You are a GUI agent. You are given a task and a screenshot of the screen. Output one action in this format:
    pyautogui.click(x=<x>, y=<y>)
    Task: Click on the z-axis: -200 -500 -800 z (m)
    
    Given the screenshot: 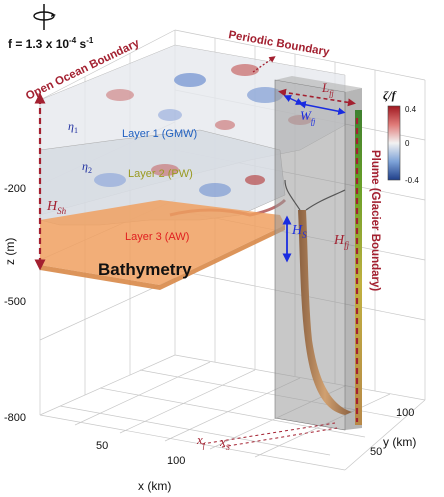 What is the action you would take?
    pyautogui.click(x=14, y=303)
    